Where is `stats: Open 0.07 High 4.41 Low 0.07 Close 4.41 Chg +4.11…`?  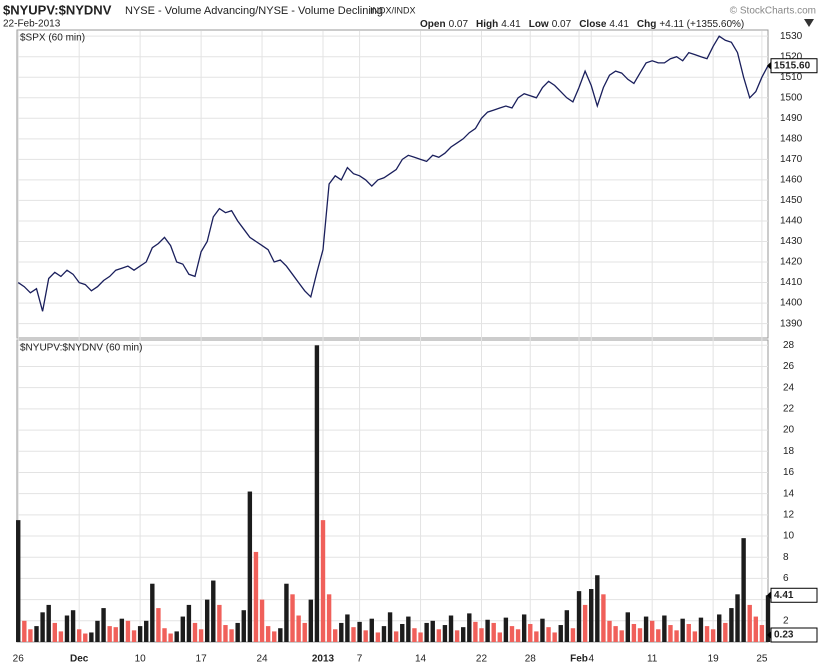
stats: Open 0.07 High 4.41 Low 0.07 Close 4.41 Chg +4.11… is located at coordinates (582, 24).